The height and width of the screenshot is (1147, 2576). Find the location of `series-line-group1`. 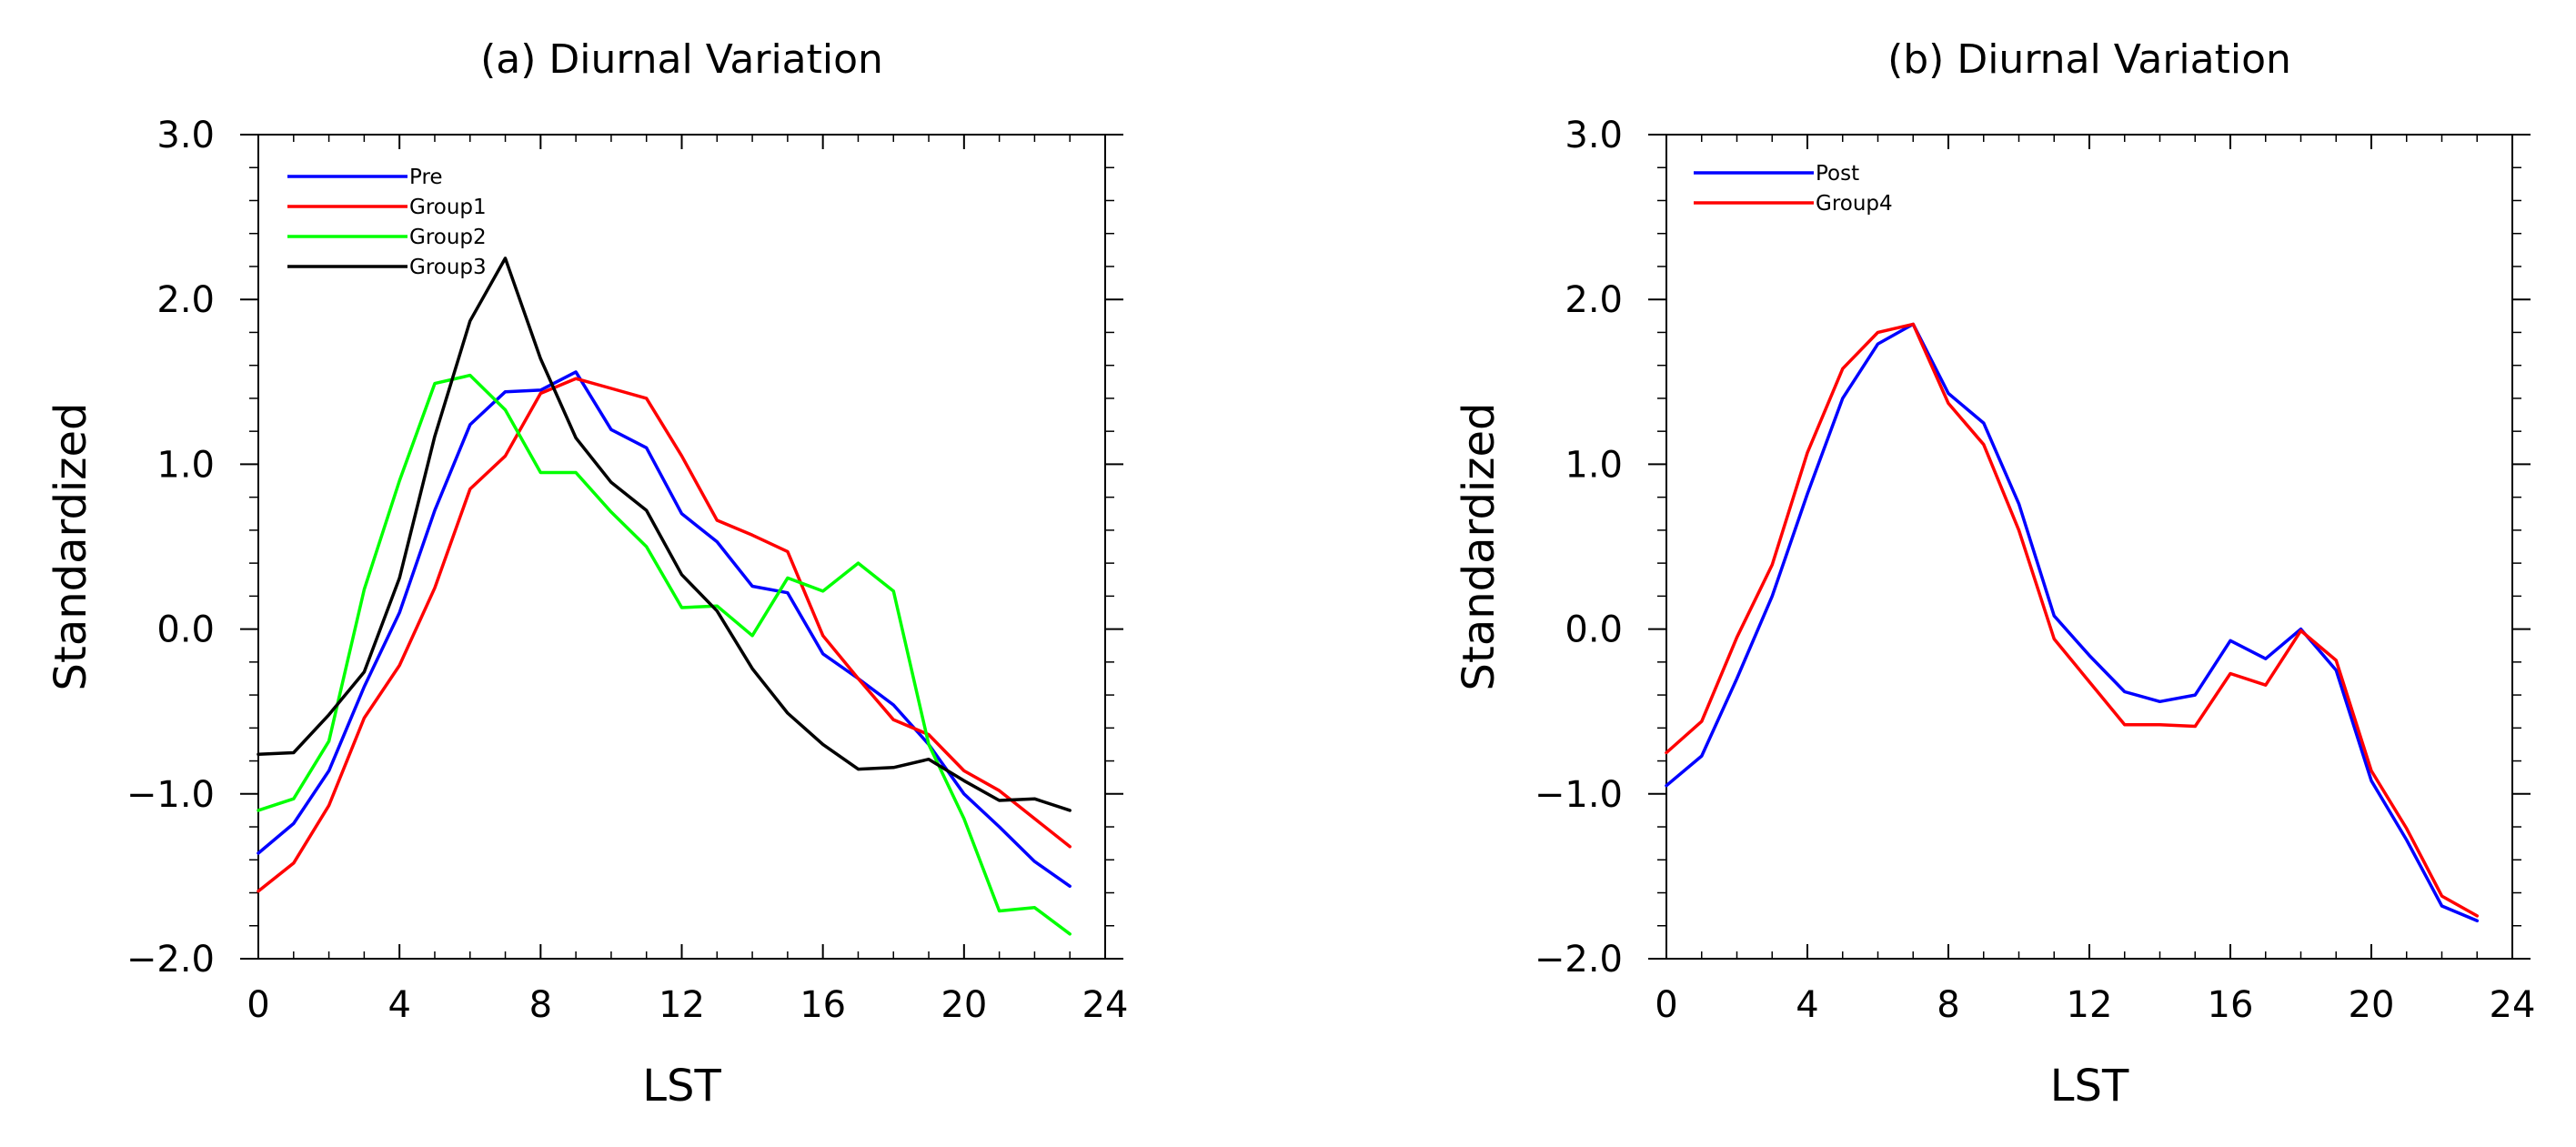

series-line-group1 is located at coordinates (664, 635).